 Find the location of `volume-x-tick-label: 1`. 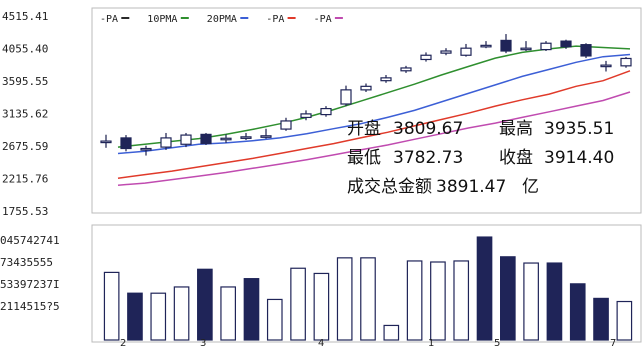

volume-x-tick-label: 1 is located at coordinates (431, 342).